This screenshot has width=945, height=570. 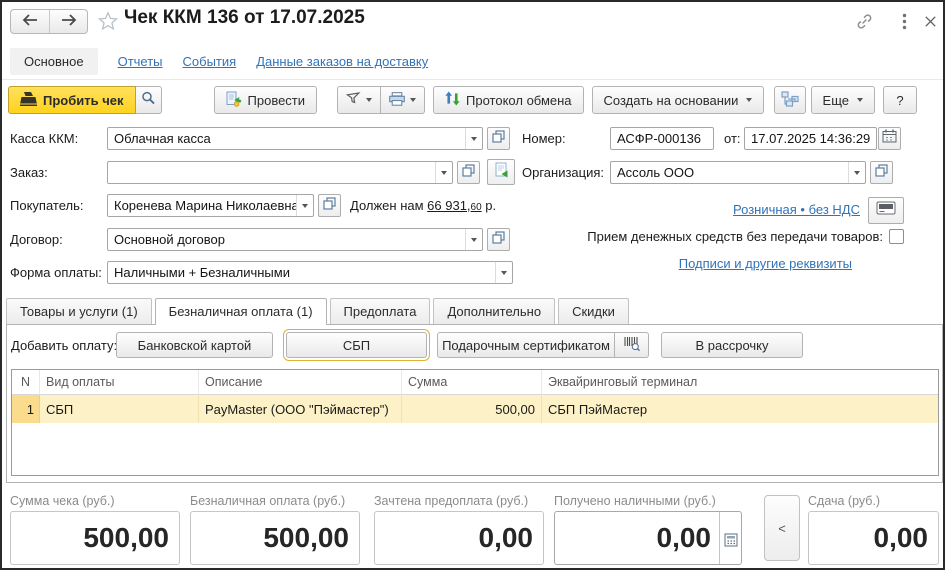 What do you see at coordinates (265, 100) in the screenshot?
I see `post-button: Провести` at bounding box center [265, 100].